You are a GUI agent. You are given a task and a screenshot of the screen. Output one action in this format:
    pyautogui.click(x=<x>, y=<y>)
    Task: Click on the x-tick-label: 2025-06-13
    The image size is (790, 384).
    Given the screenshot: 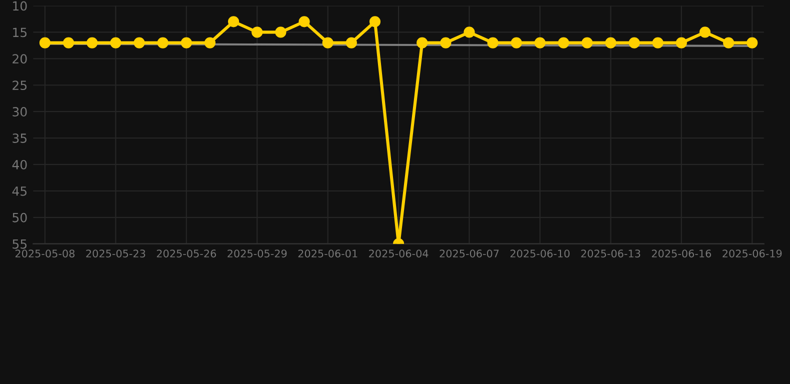 What is the action you would take?
    pyautogui.click(x=610, y=254)
    